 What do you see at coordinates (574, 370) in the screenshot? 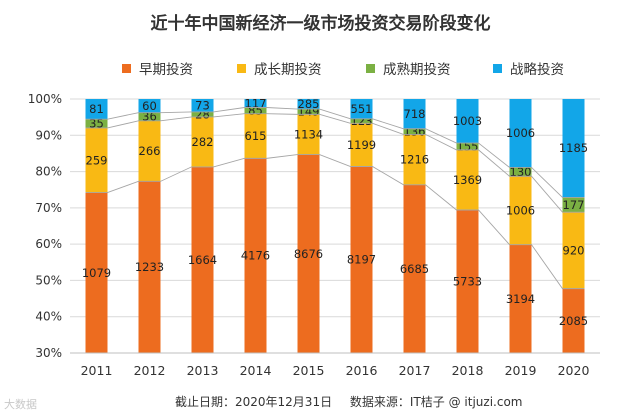
I see `x-tick-label: 2020` at bounding box center [574, 370].